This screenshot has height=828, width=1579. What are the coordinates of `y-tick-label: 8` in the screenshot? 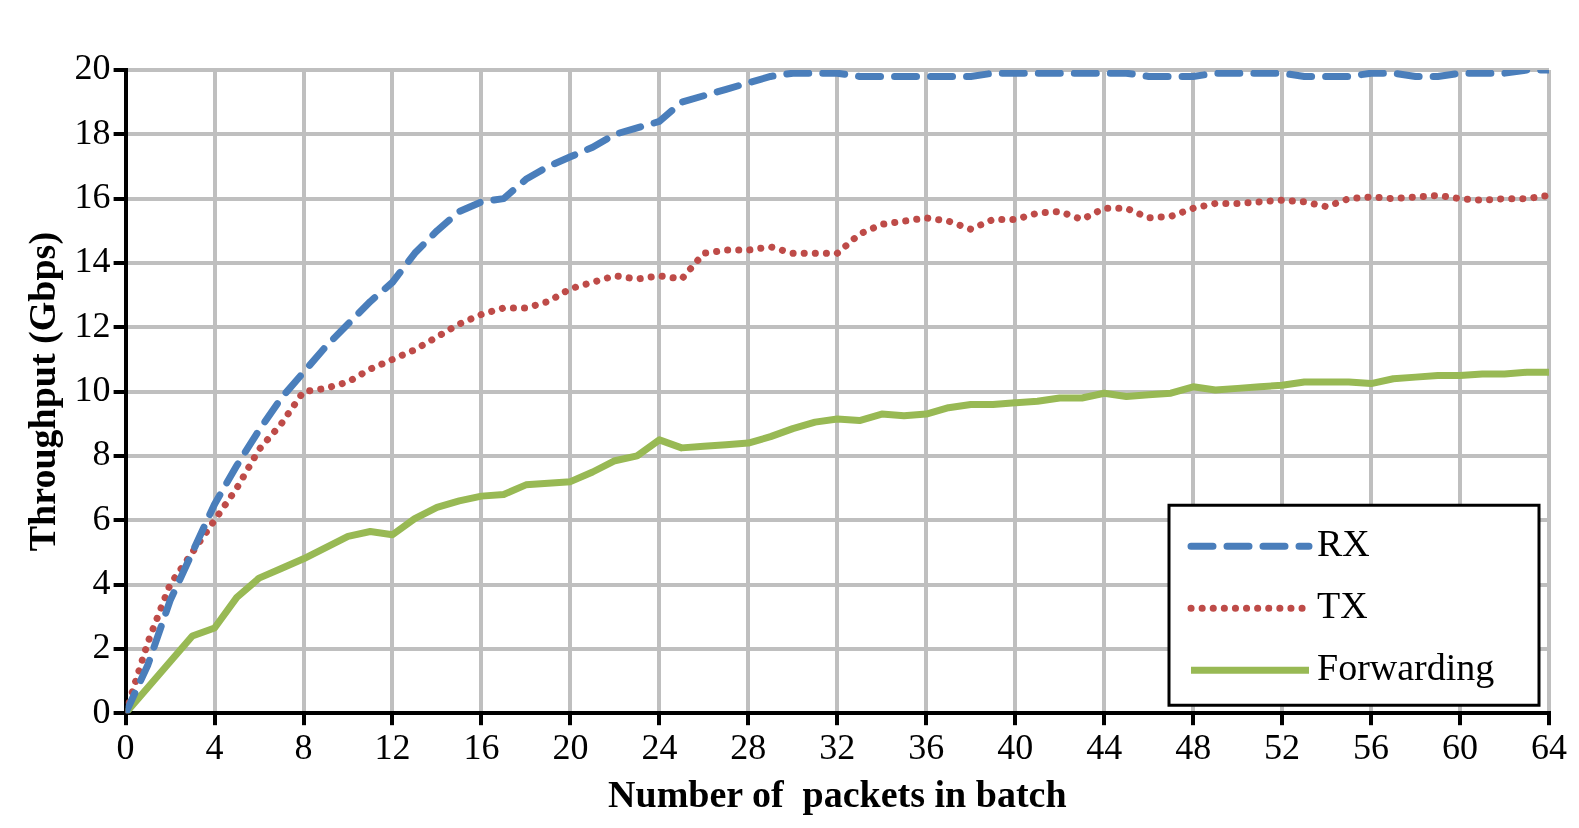 It's located at (101, 453).